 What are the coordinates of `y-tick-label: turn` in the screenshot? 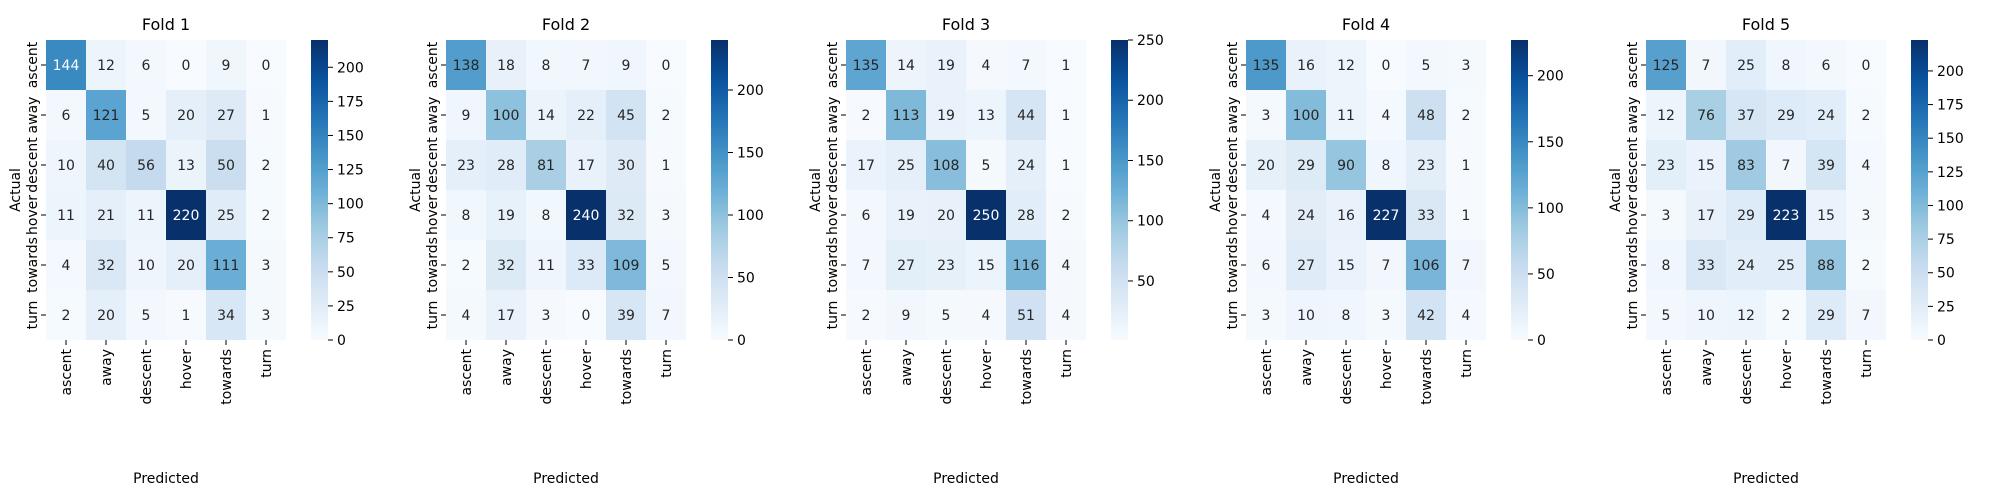 It's located at (33, 315).